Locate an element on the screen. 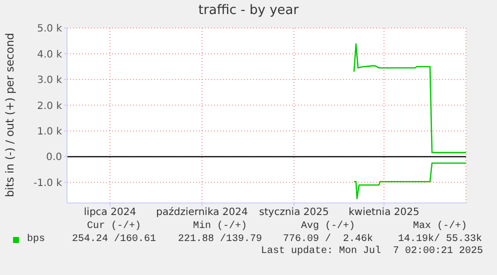 Image resolution: width=497 pixels, height=275 pixels. text: Avg (-/+) is located at coordinates (328, 226).